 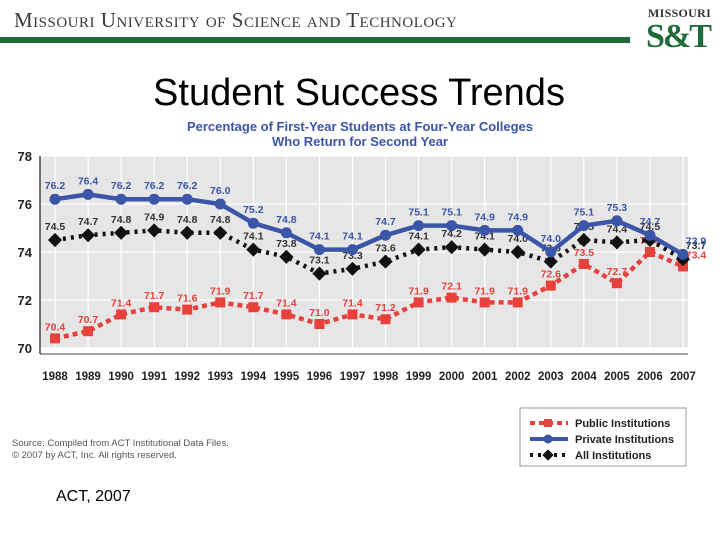 What do you see at coordinates (452, 377) in the screenshot?
I see `x-tick-label: 2000` at bounding box center [452, 377].